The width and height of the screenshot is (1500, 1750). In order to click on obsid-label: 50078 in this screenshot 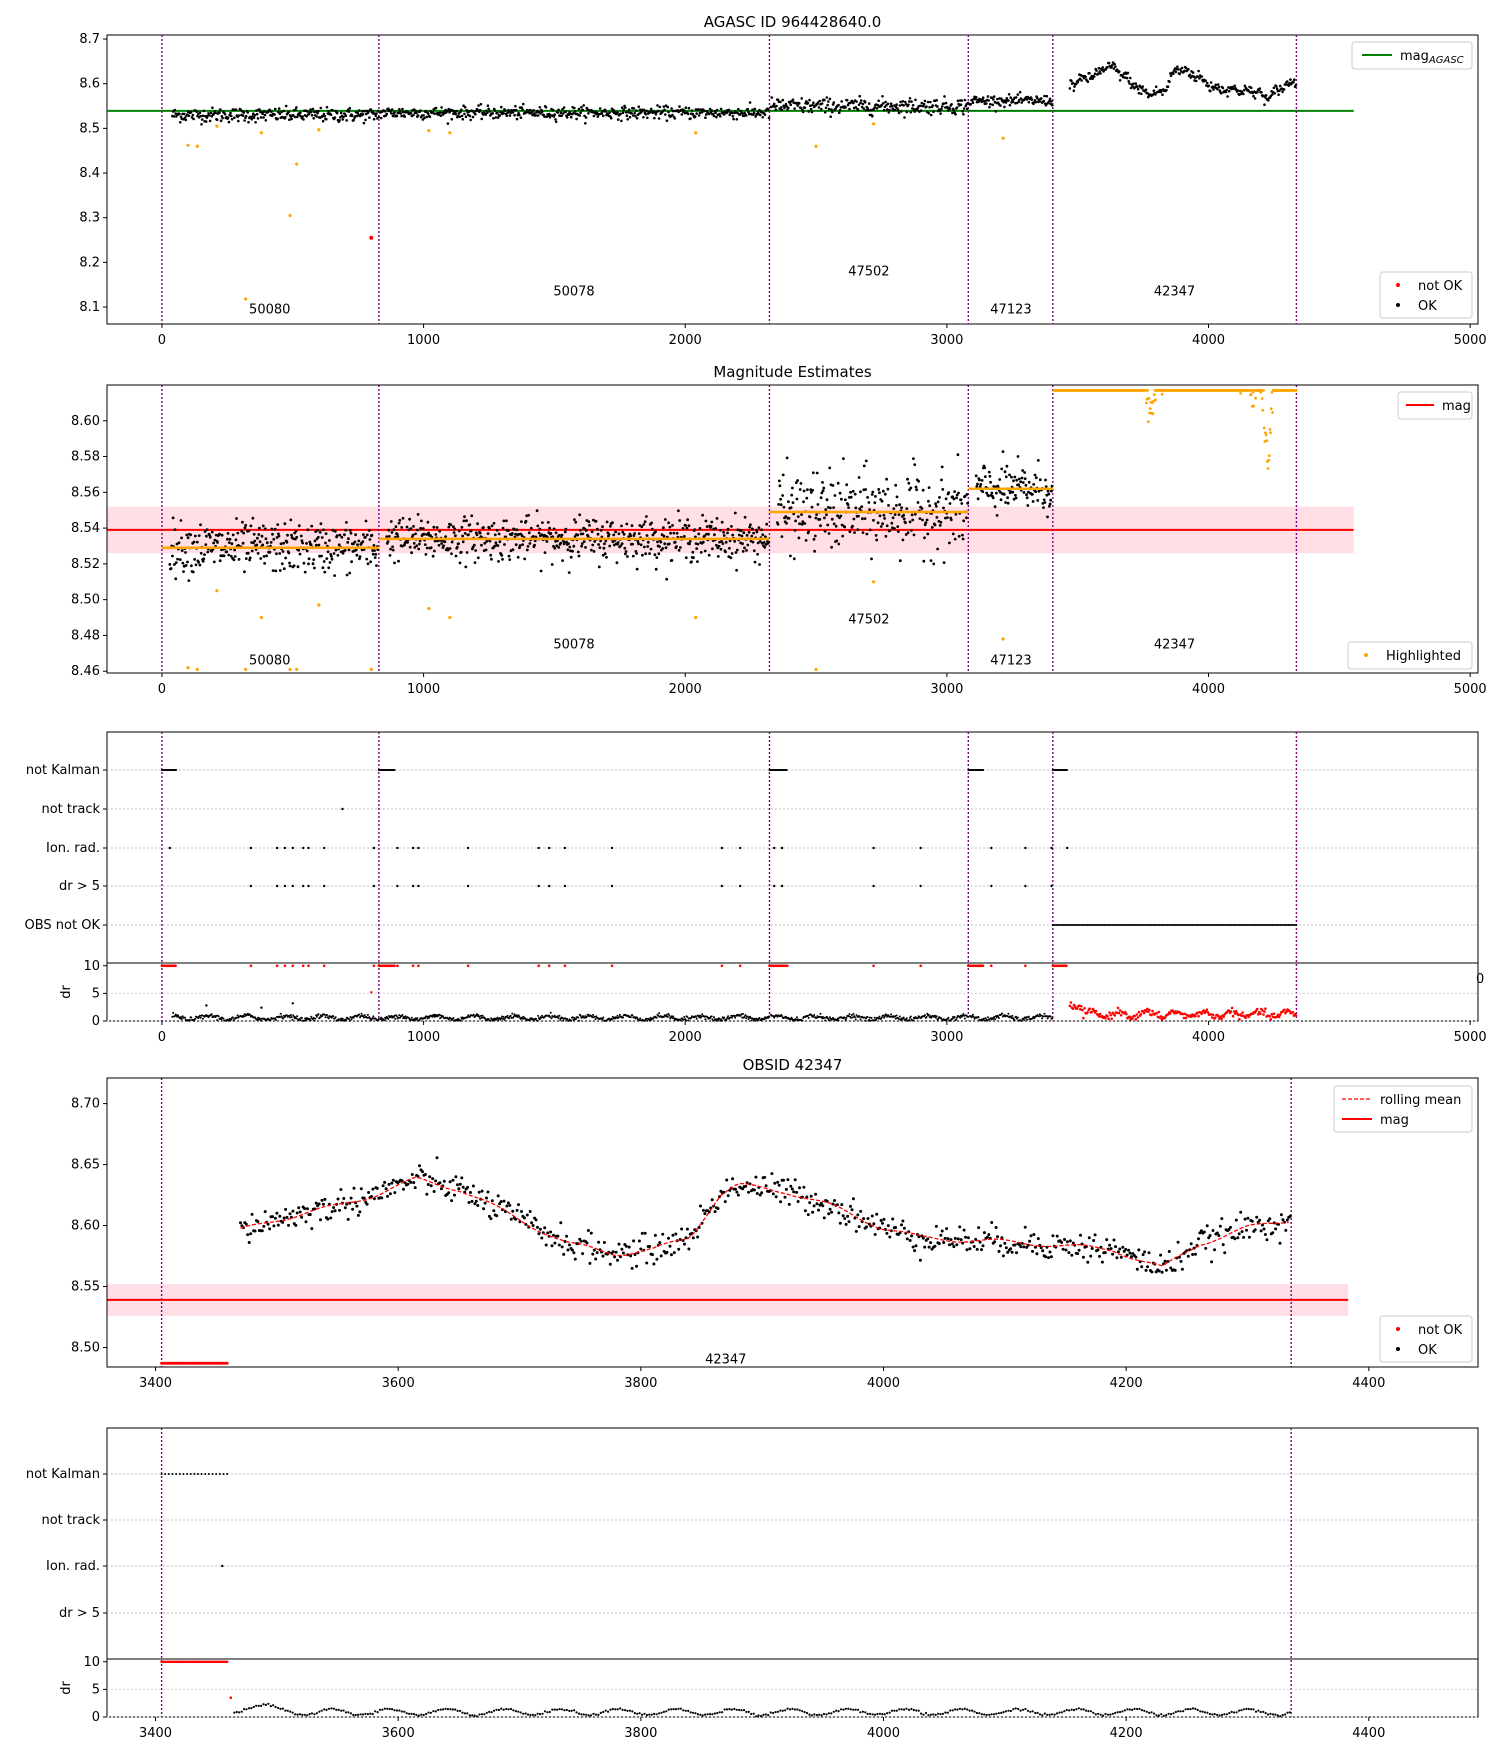, I will do `click(573, 291)`.